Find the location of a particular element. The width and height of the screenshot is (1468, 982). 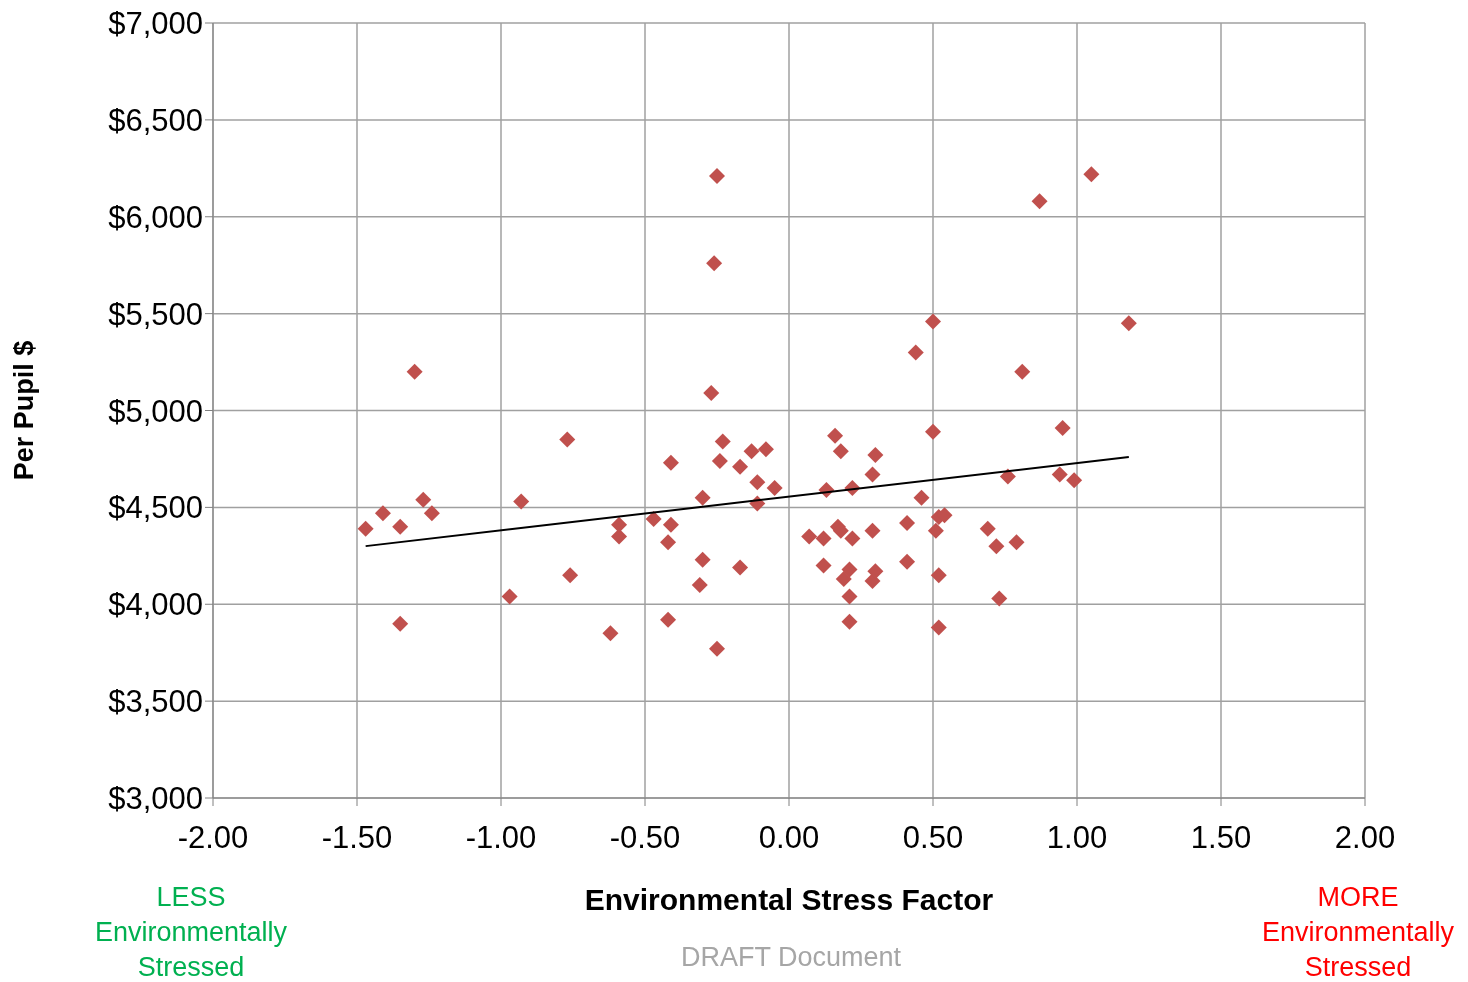

x-tick-label: 0.50 is located at coordinates (933, 838).